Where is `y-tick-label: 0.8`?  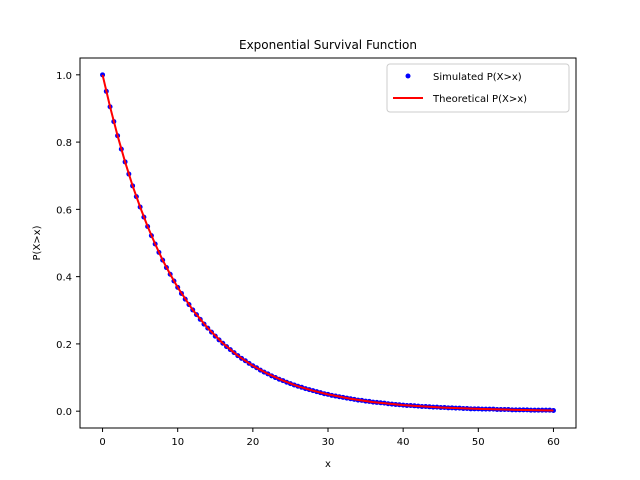 y-tick-label: 0.8 is located at coordinates (64, 143).